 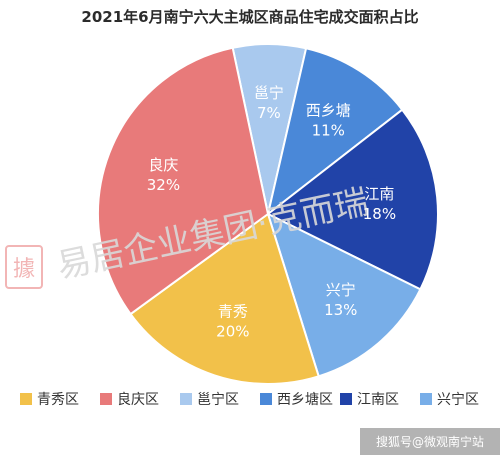 I want to click on legend-label: 青秀区, so click(x=58, y=400).